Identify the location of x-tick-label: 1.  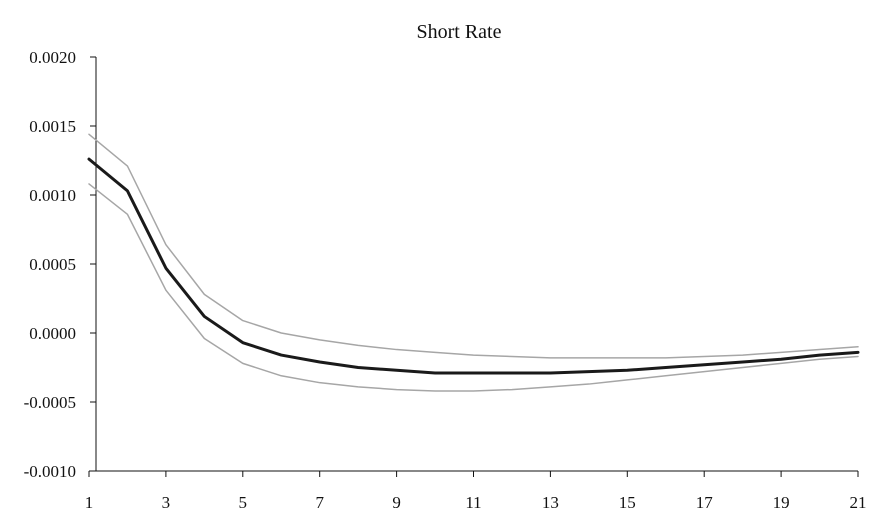
(89, 502).